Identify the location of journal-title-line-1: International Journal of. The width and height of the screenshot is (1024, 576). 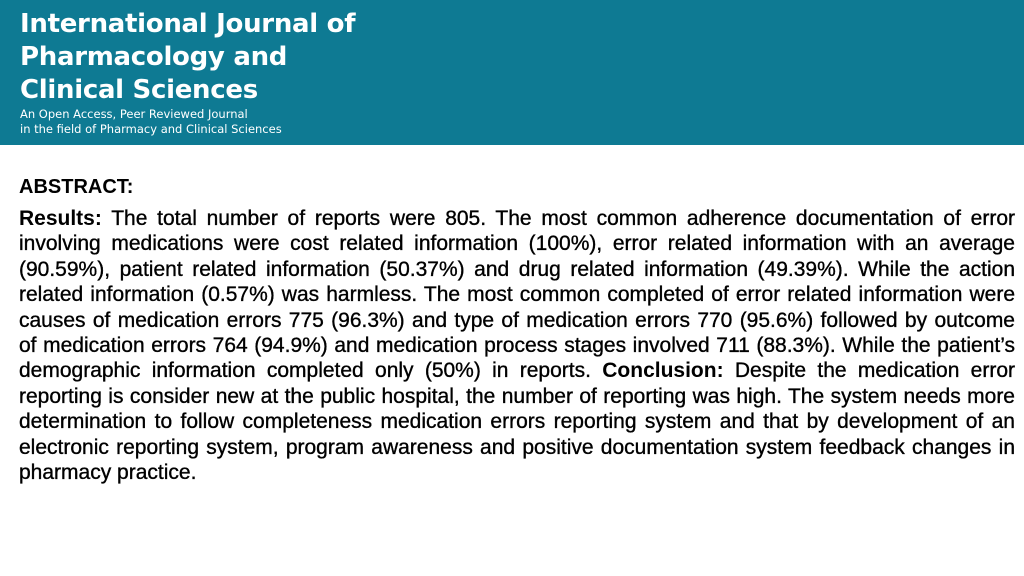
(188, 24).